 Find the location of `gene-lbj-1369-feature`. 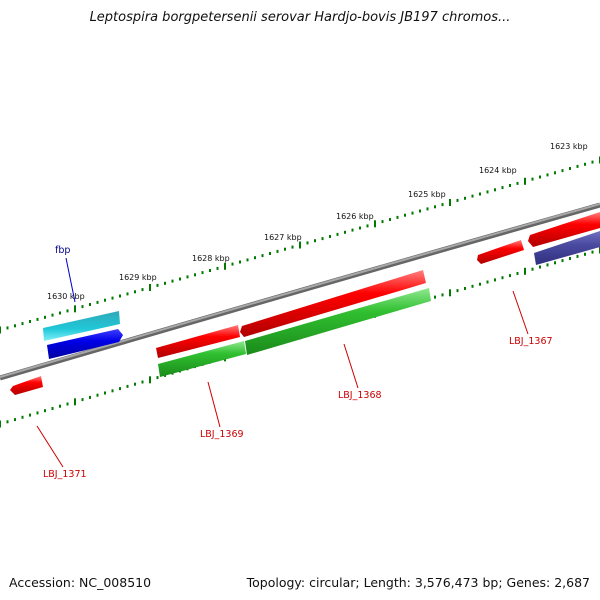

gene-lbj-1369-feature is located at coordinates (202, 359).